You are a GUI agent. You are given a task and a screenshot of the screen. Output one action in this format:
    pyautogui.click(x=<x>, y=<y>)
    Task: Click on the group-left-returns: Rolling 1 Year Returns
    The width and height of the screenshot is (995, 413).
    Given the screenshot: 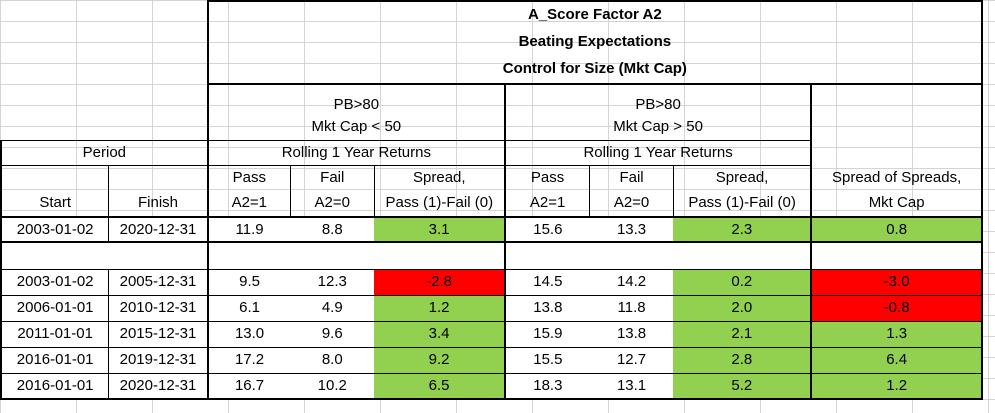 What is the action you would take?
    pyautogui.click(x=355, y=152)
    